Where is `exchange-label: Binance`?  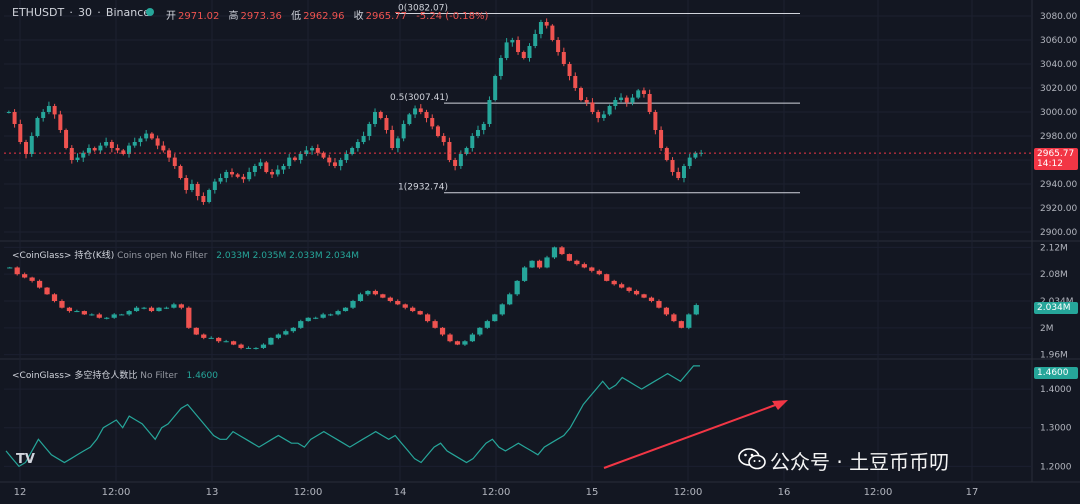 exchange-label: Binance is located at coordinates (128, 12).